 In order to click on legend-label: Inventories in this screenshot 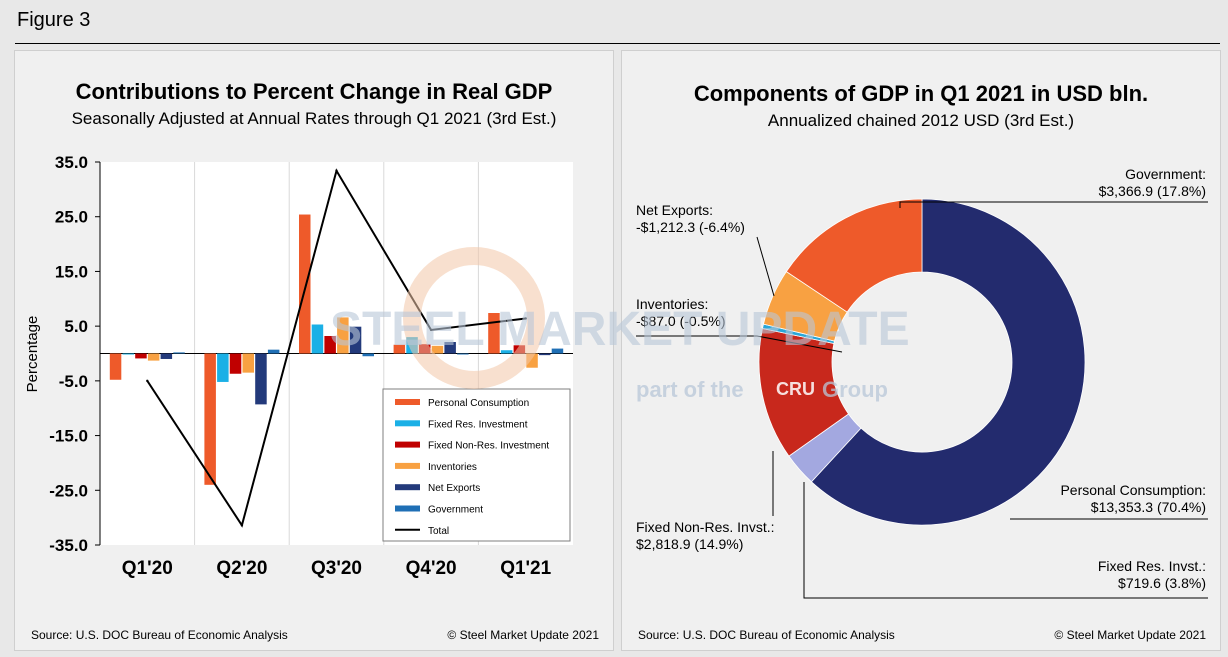, I will do `click(452, 467)`.